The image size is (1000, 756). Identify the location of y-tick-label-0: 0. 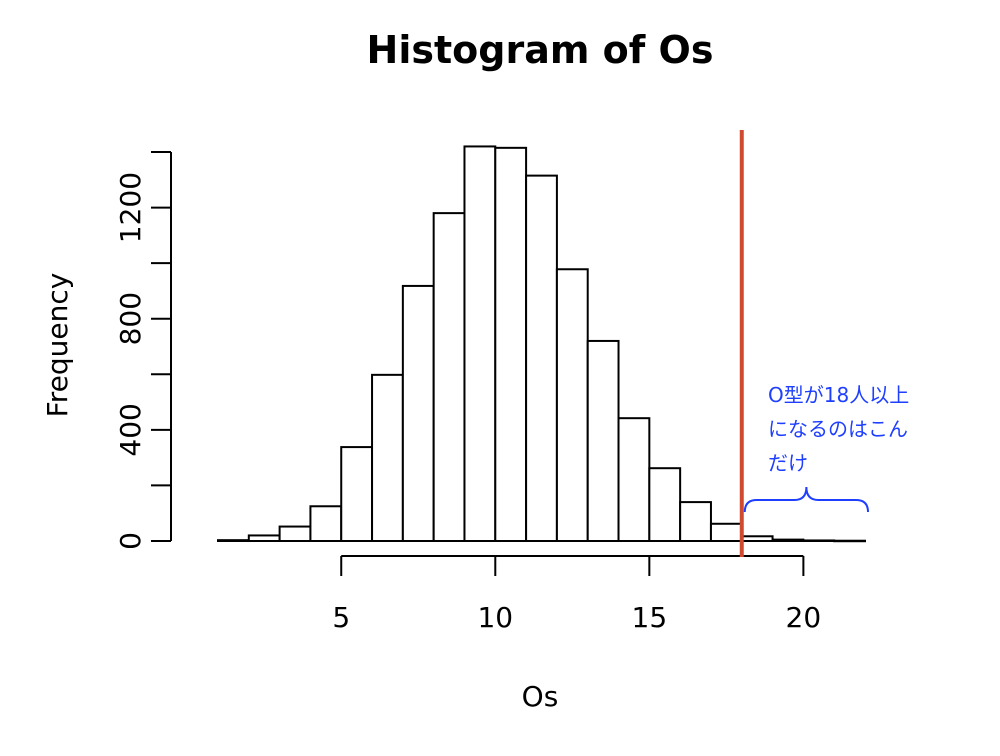
(130, 541).